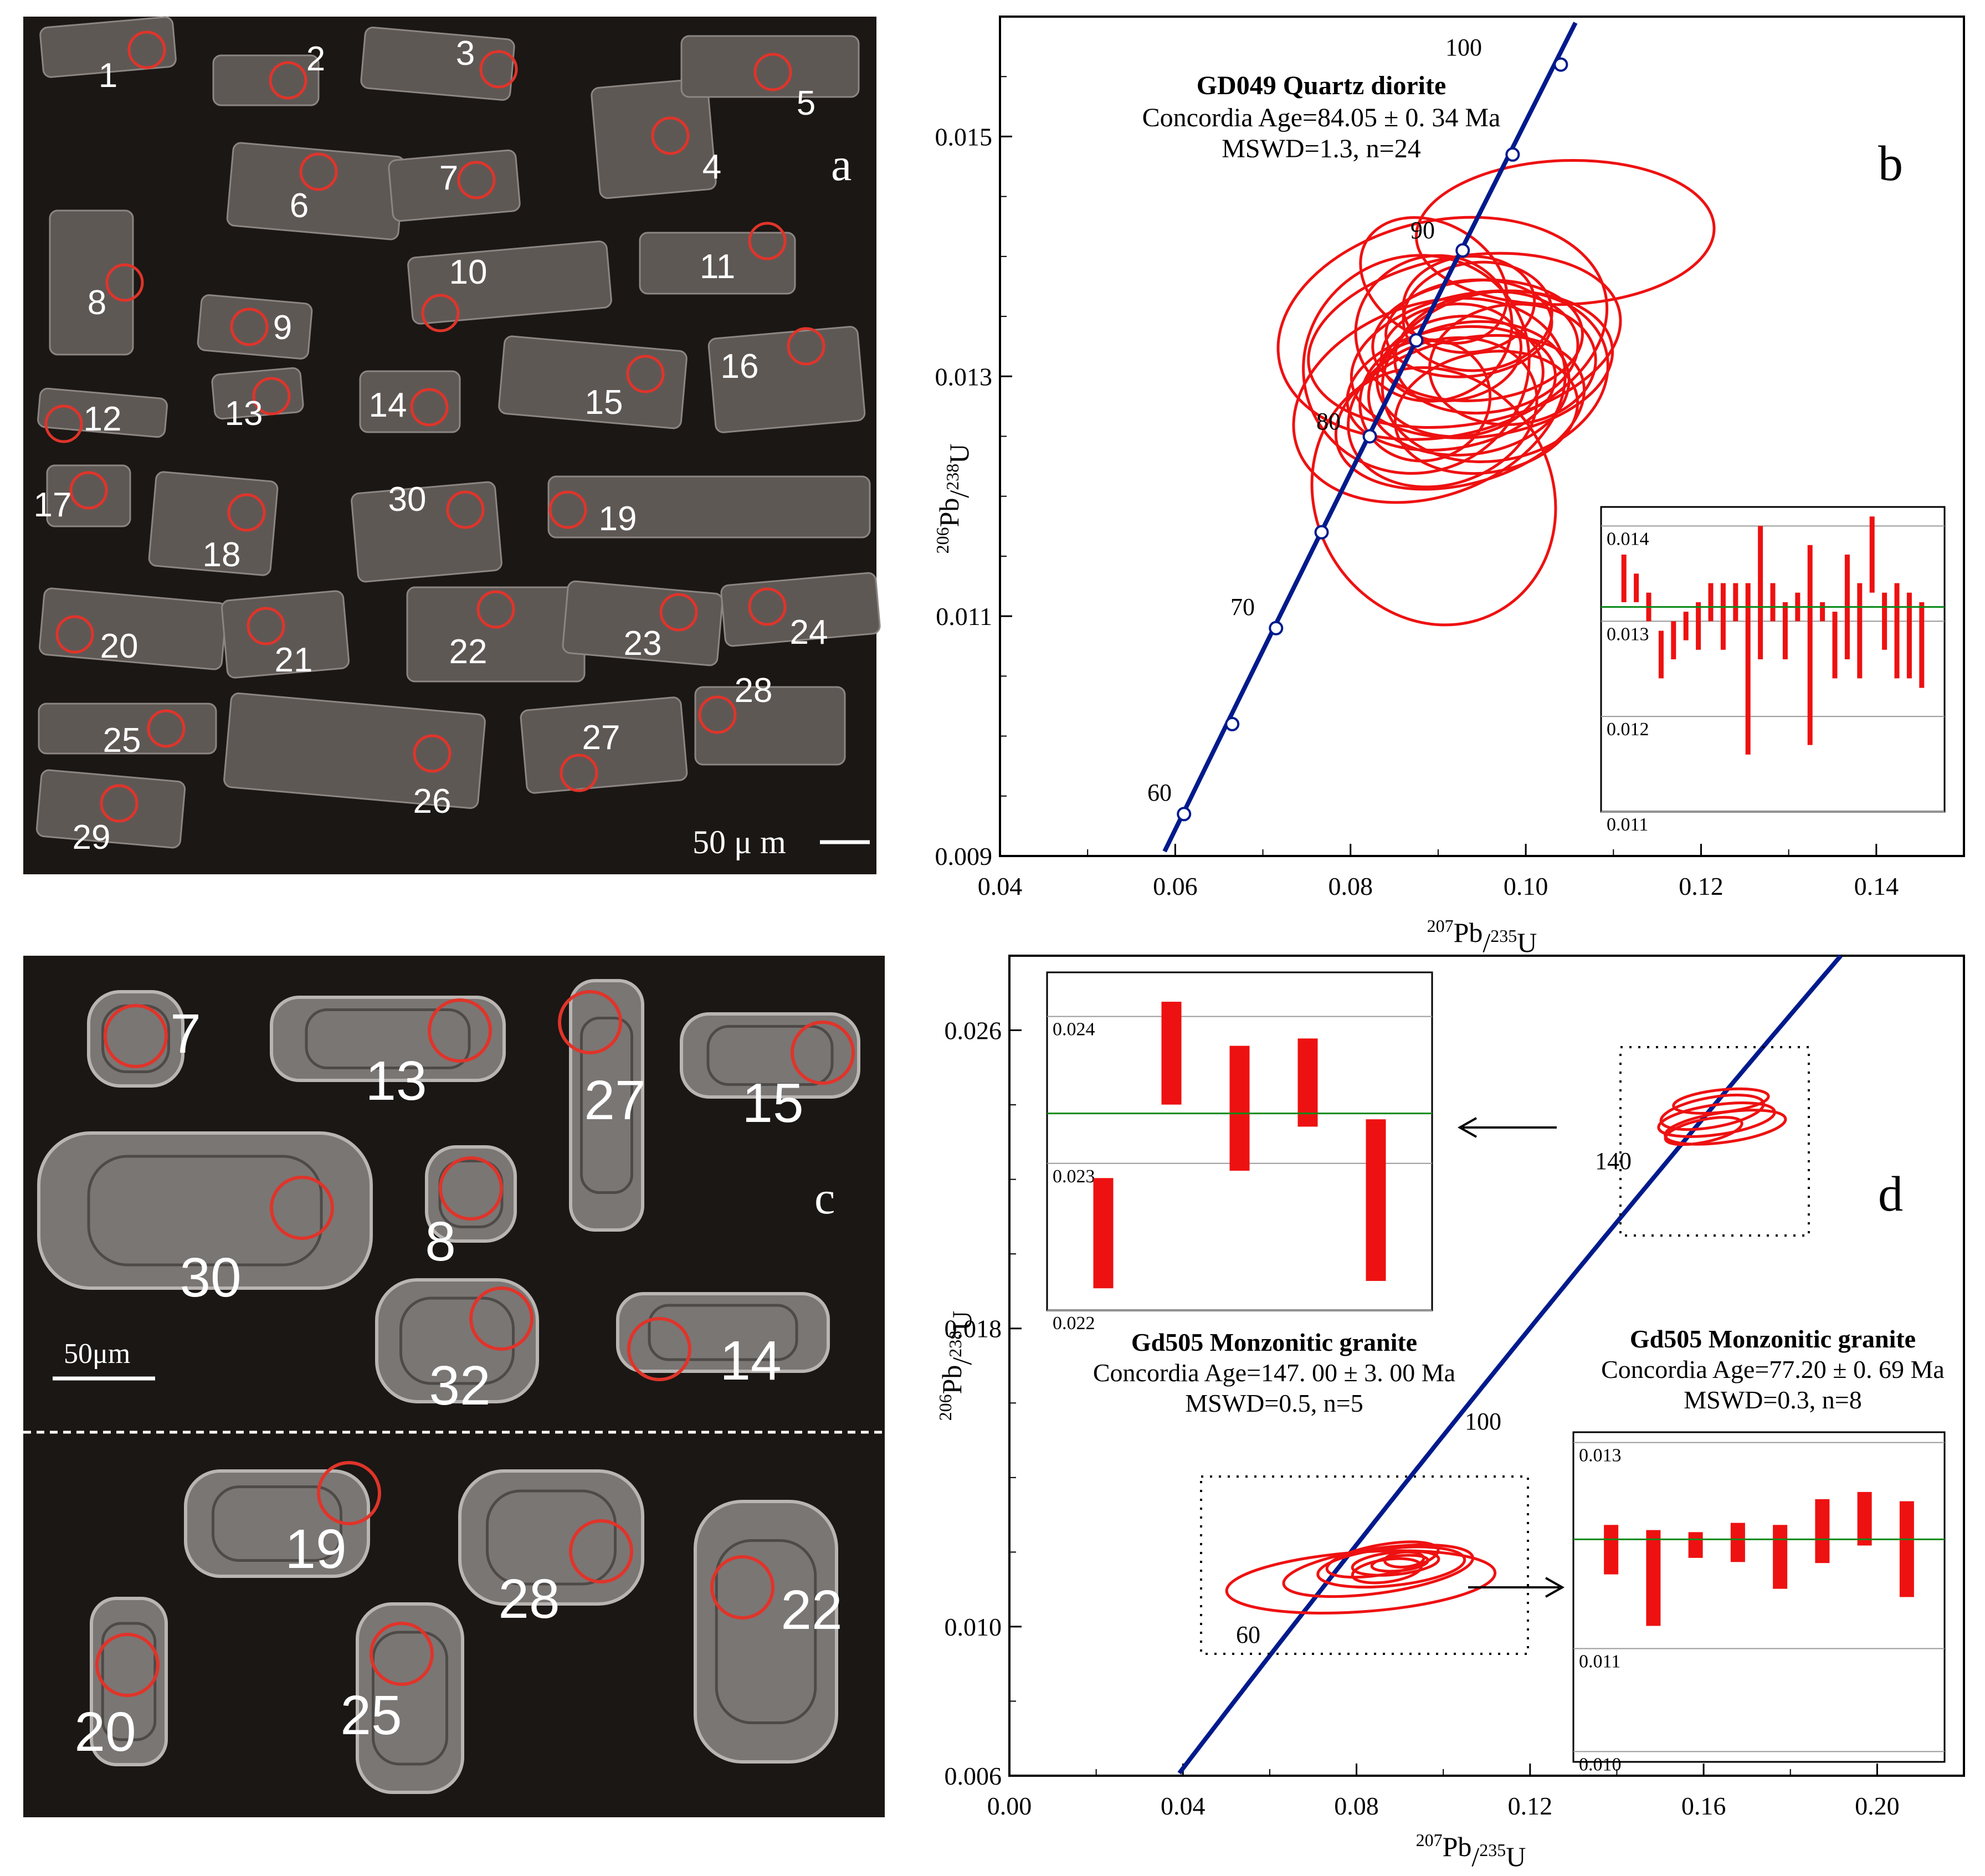  I want to click on grain-label: 13, so click(396, 1081).